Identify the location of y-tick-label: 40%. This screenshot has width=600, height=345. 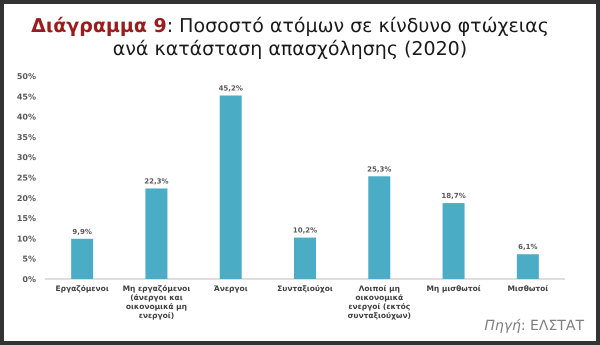
(26, 117).